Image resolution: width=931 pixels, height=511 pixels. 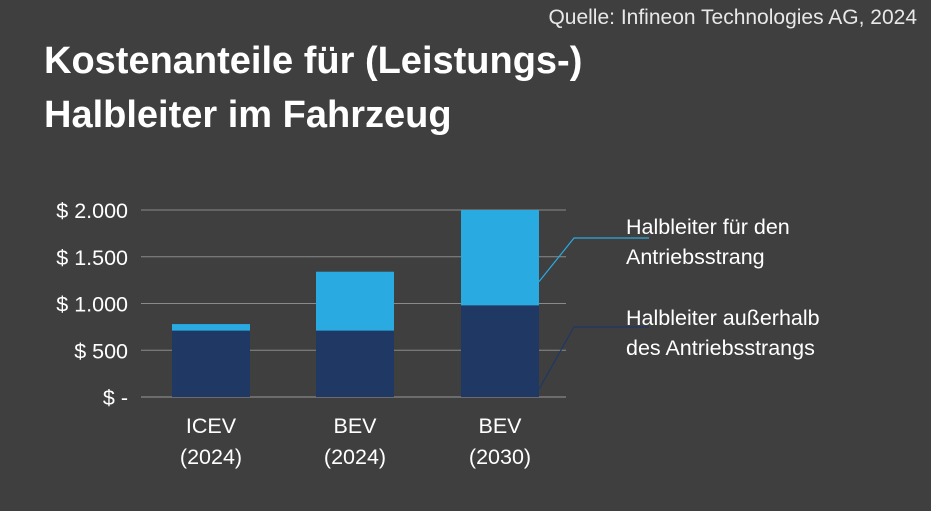 What do you see at coordinates (92, 211) in the screenshot?
I see `y-tick-label: $ 2.000` at bounding box center [92, 211].